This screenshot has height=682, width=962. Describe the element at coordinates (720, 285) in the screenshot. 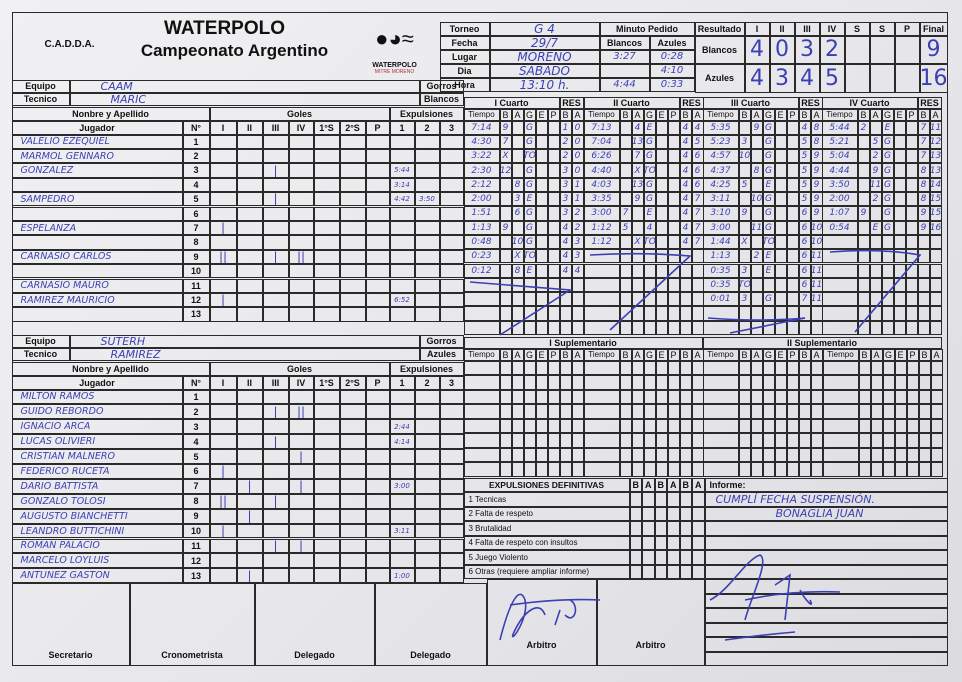

I see `quarter-cell: 0:35` at that location.